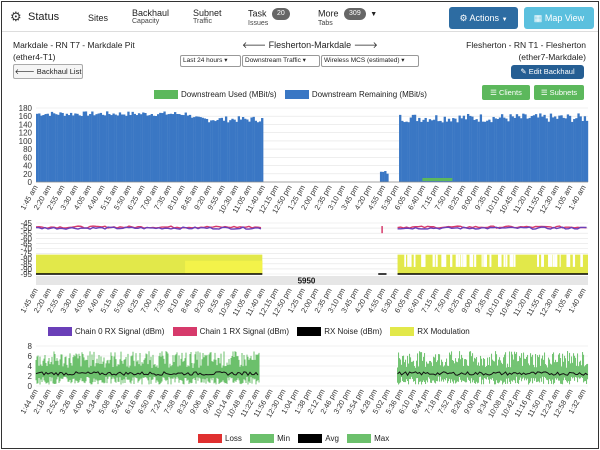 The image size is (600, 450). What do you see at coordinates (493, 92) in the screenshot?
I see `list-icon: ☰` at bounding box center [493, 92].